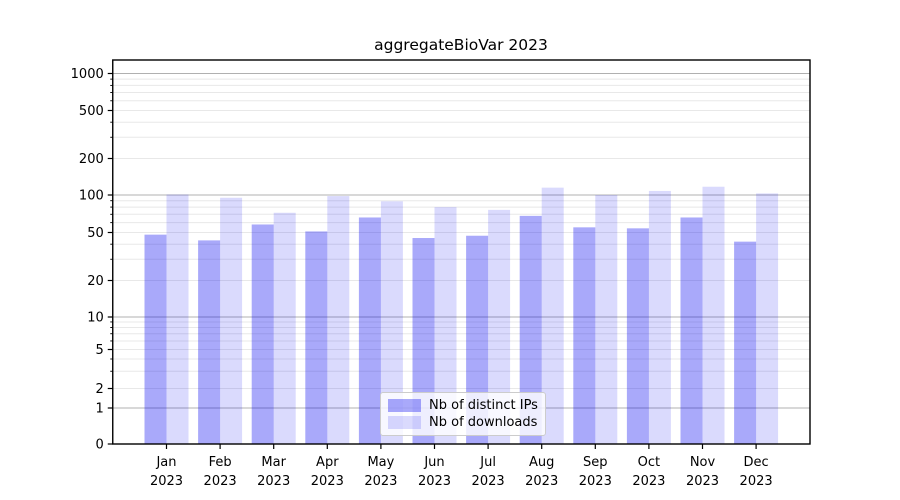  Describe the element at coordinates (262, 334) in the screenshot. I see `bar-distinct-ips-mar` at that location.